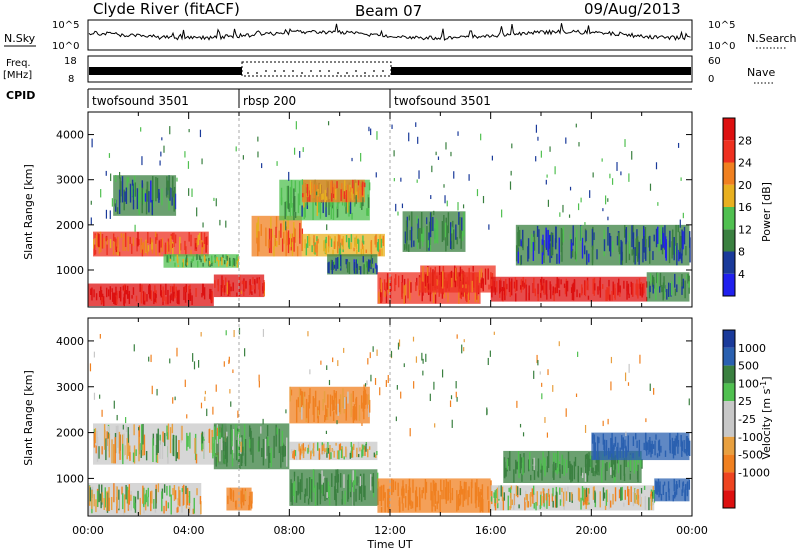 Image resolution: width=800 pixels, height=554 pixels. I want to click on colorbar-tick-label: 500, so click(748, 366).